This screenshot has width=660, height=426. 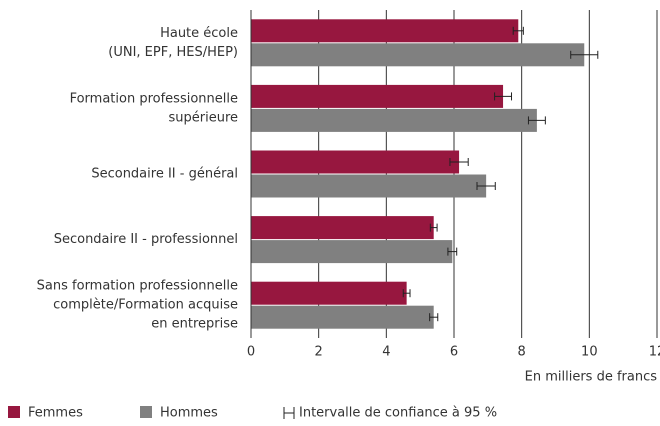 I want to click on legend-label: Intervalle de confiance à 95 %, so click(x=398, y=413).